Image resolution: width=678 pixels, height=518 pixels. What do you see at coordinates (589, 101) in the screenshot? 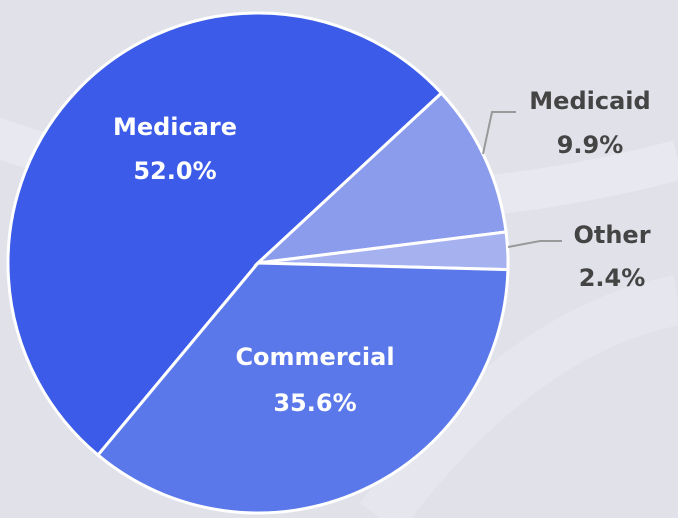
I see `slice-label: Medicaid` at bounding box center [589, 101].